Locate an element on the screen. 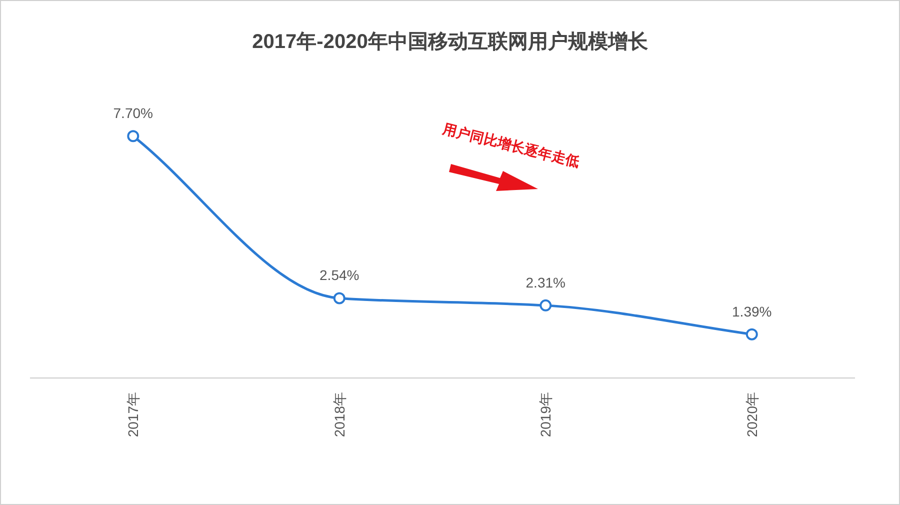 This screenshot has width=900, height=505. annotation: 用户同比增长逐年走低 is located at coordinates (511, 145).